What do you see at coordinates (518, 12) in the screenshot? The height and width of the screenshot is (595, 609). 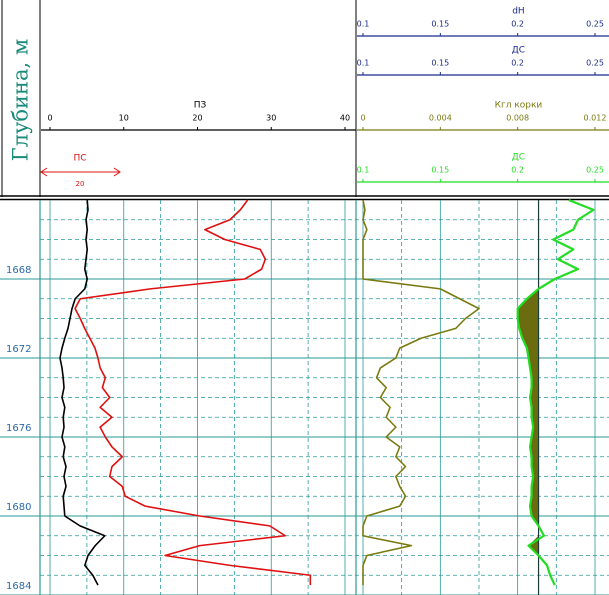 I see `curve-name: dH` at bounding box center [518, 12].